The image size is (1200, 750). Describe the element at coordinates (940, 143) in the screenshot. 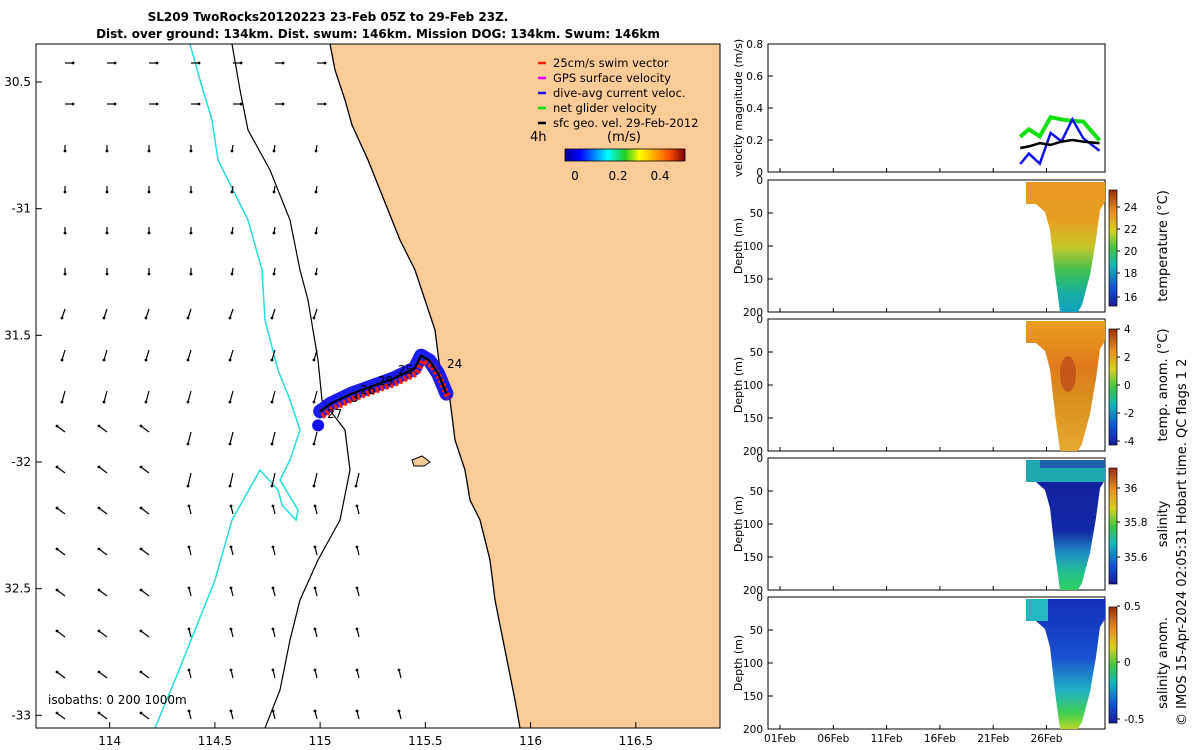

I see `velocity-series` at that location.